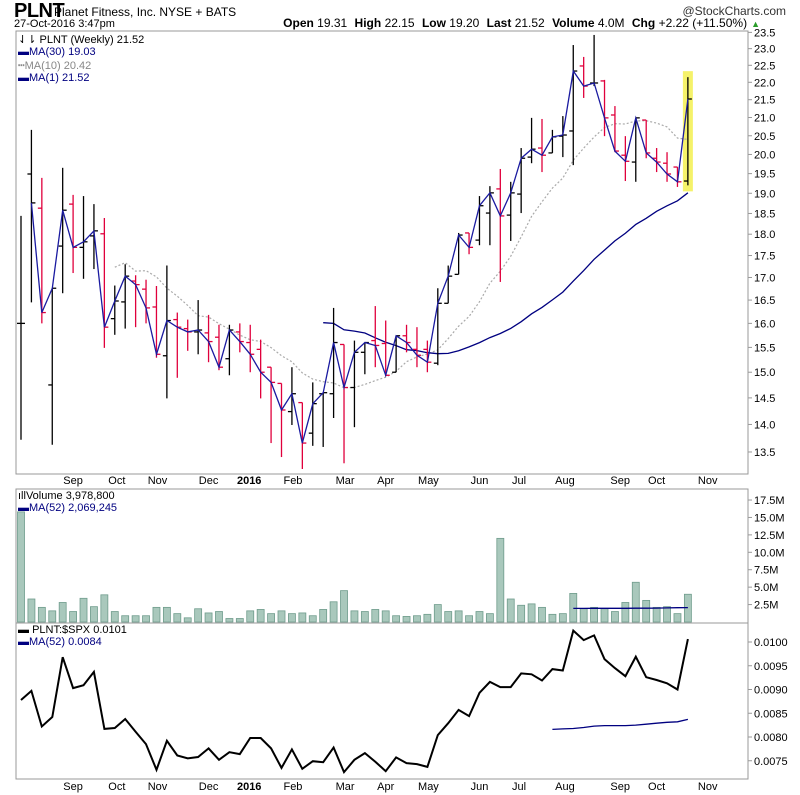 Image resolution: width=800 pixels, height=795 pixels. I want to click on legend-ma10: ┅MA(10) 20.42, so click(54, 65).